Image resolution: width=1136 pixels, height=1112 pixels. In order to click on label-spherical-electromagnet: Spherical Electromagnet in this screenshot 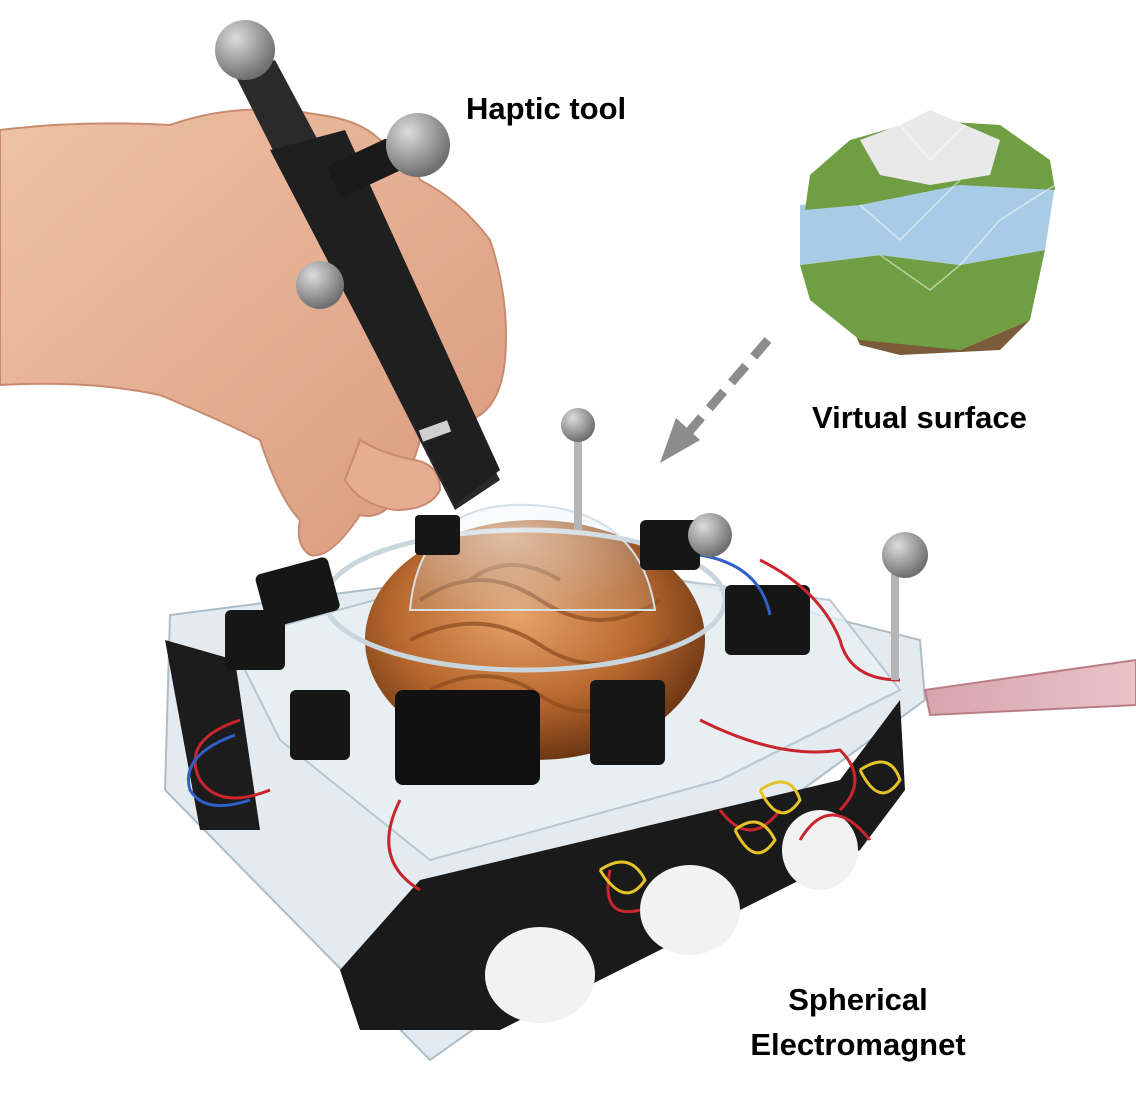, I will do `click(858, 1023)`.